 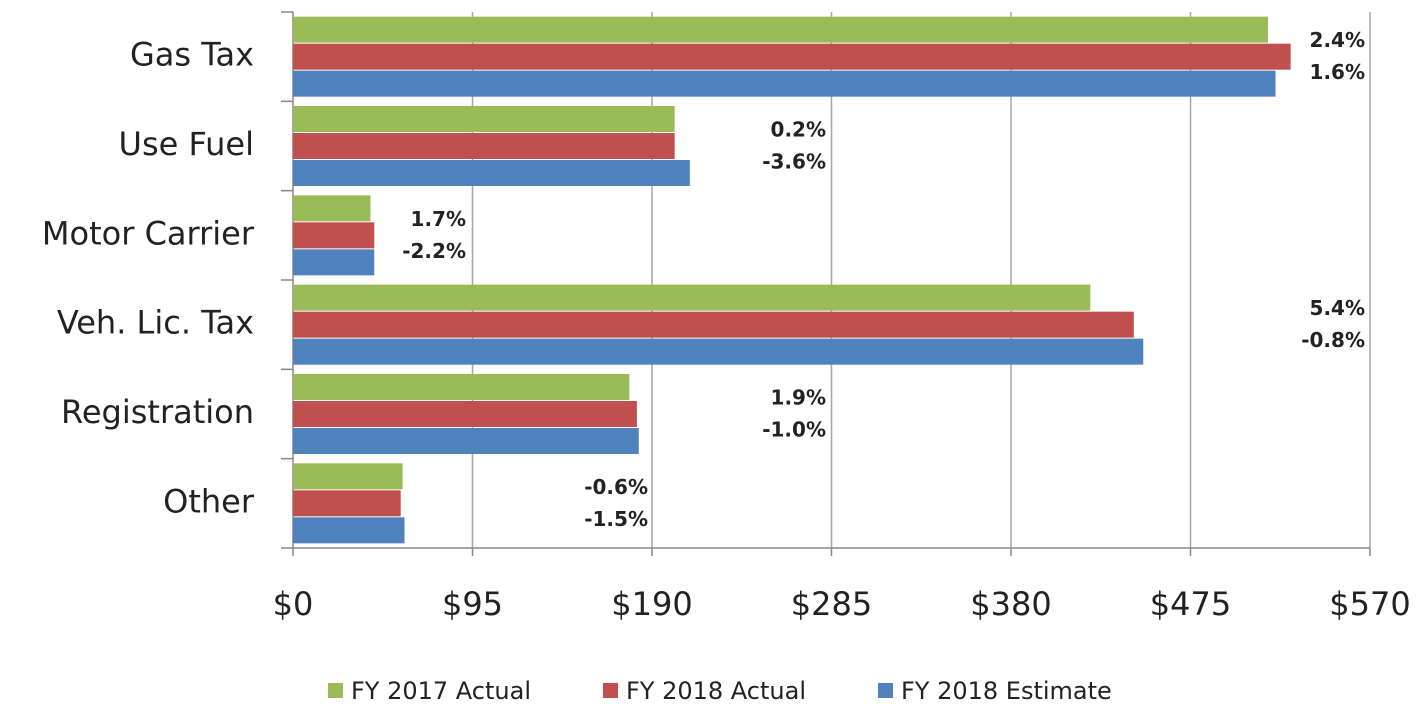 I want to click on annotation: 2.4%, so click(x=1337, y=40).